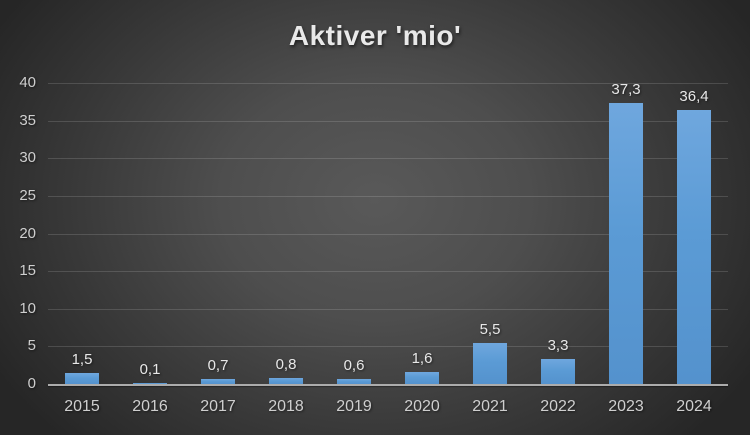  What do you see at coordinates (150, 369) in the screenshot?
I see `data-label-2016: 0,1` at bounding box center [150, 369].